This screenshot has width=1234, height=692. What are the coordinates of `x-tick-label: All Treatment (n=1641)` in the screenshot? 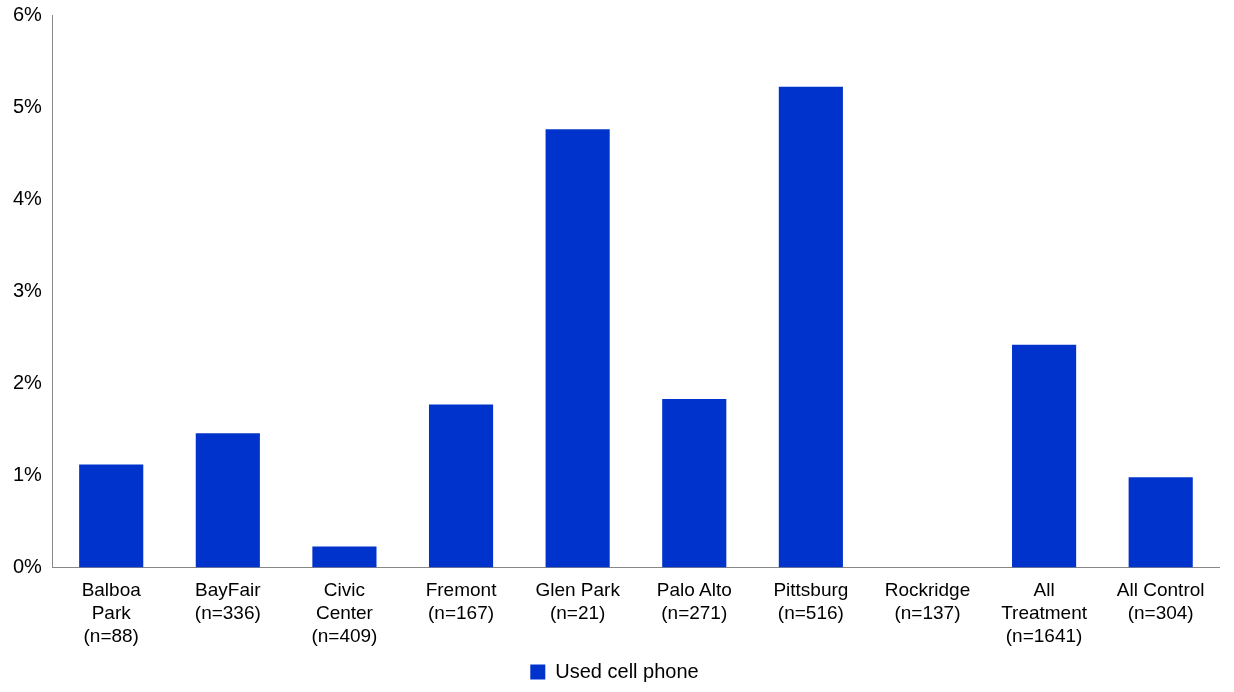 It's located at (1044, 612).